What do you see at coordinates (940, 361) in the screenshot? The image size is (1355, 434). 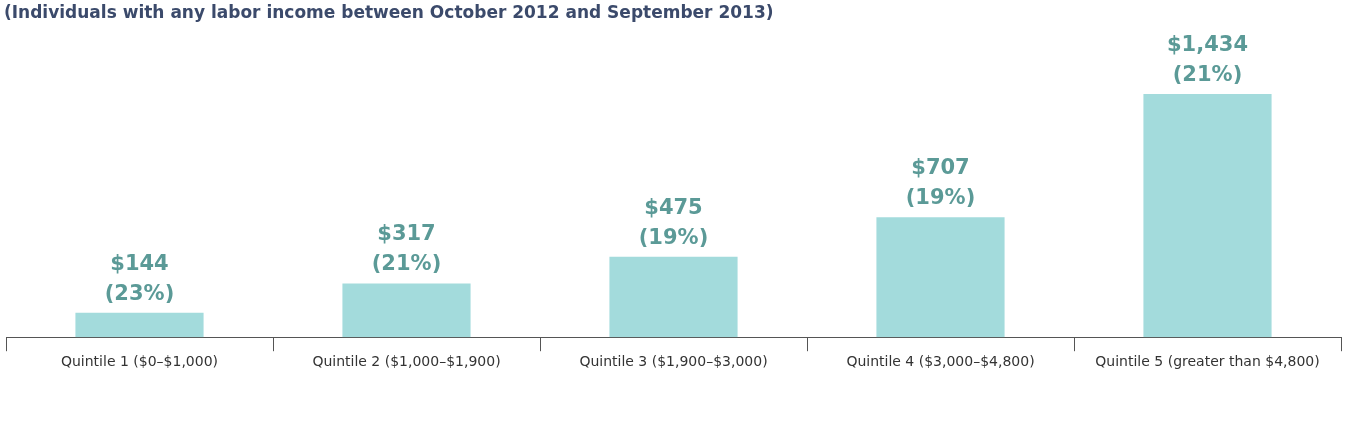 I see `x-tick-label: Quintile 4 ($3,000–$4,800)` at bounding box center [940, 361].